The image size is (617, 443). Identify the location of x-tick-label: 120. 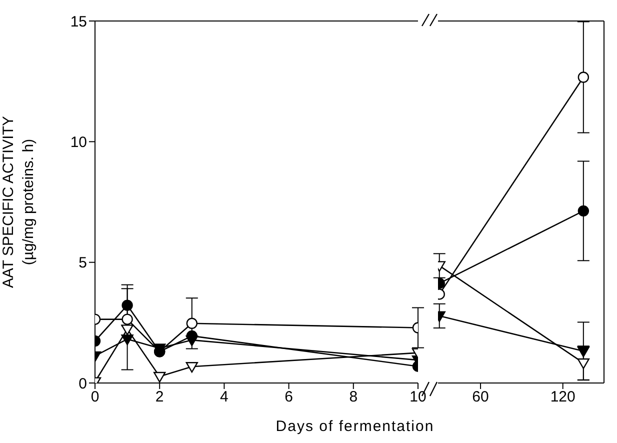
(563, 397).